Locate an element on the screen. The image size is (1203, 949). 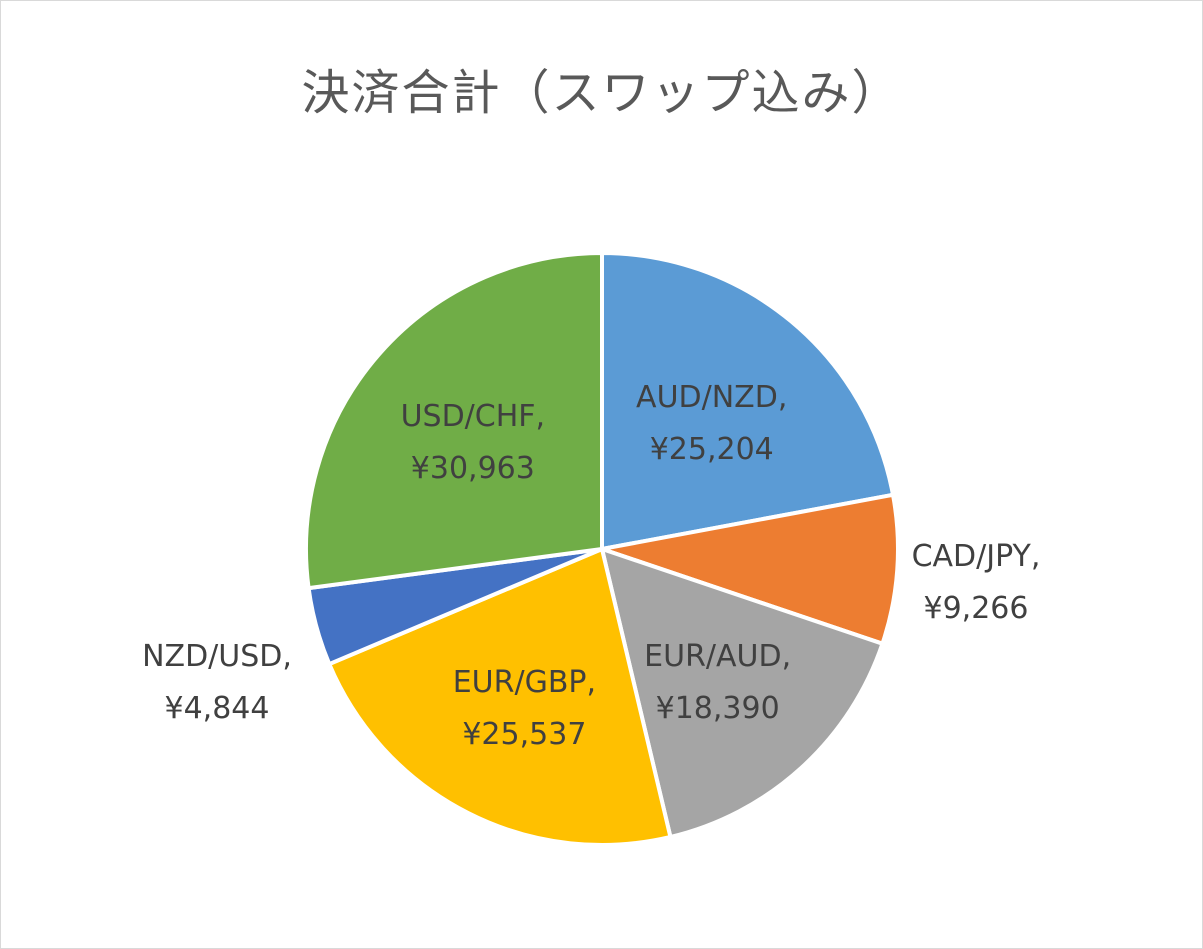
data-label-category: USD/CHF, is located at coordinates (473, 416).